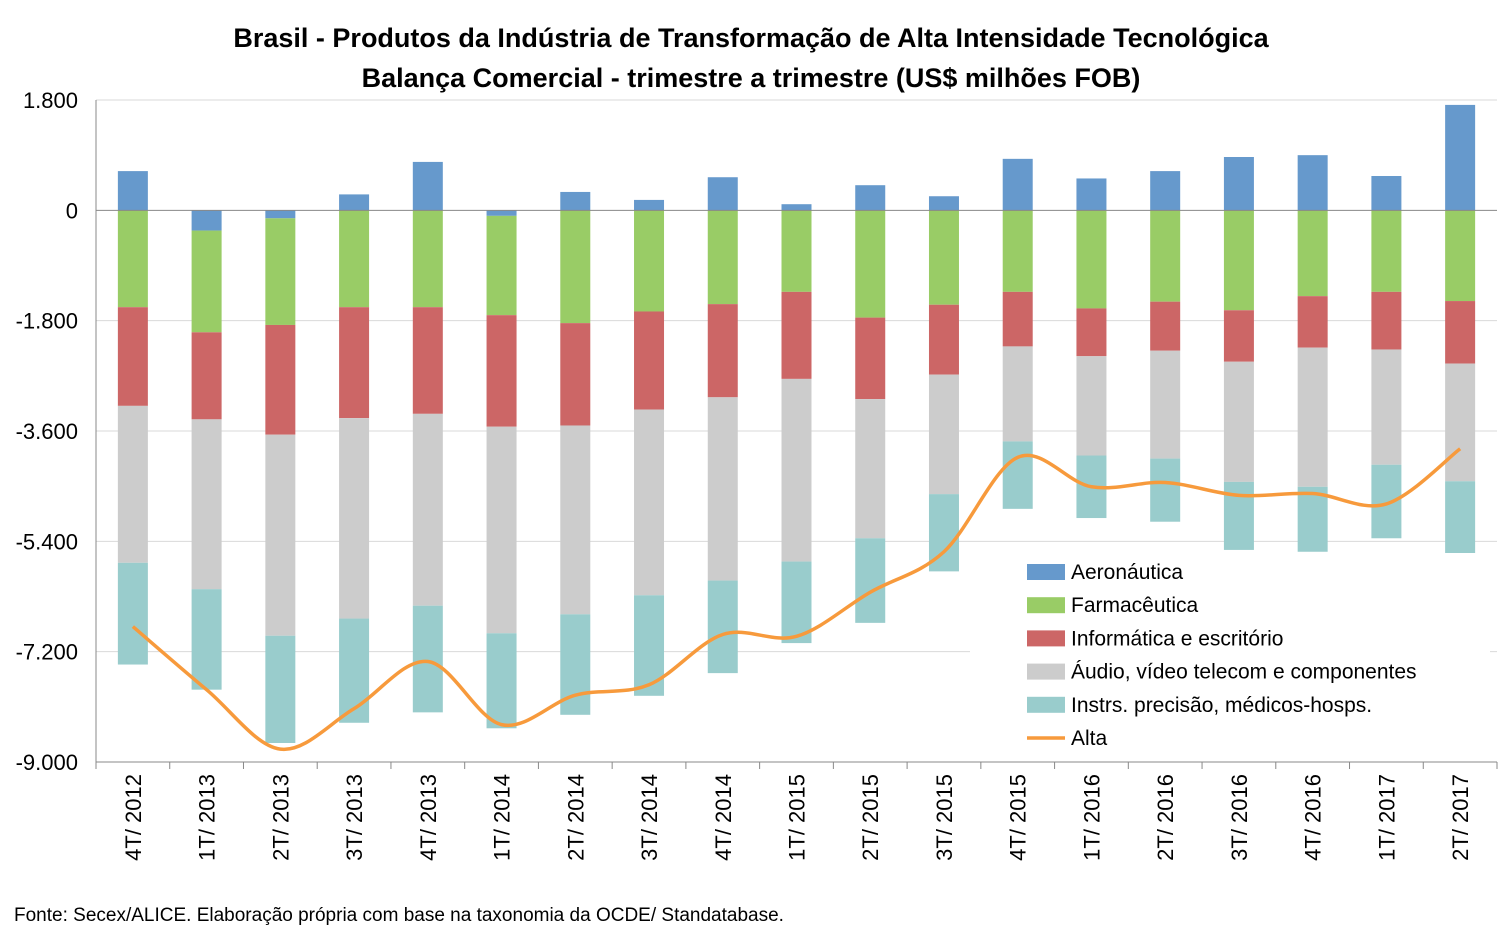 The height and width of the screenshot is (929, 1502). What do you see at coordinates (1244, 672) in the screenshot?
I see `legend-label: Áudio, vídeo telecom e componentes` at bounding box center [1244, 672].